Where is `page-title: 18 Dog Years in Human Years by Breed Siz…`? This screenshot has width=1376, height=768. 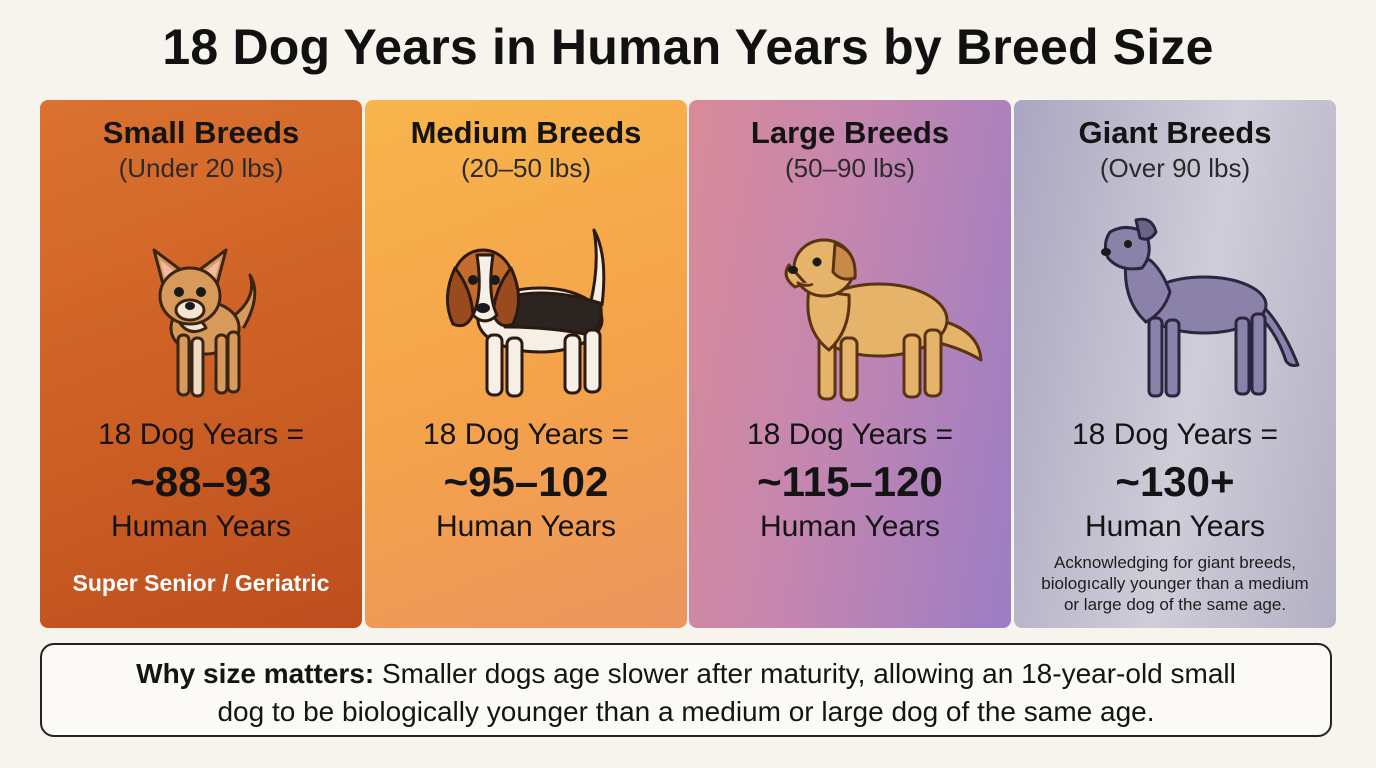
page-title: 18 Dog Years in Human Years by Breed Siz… is located at coordinates (688, 47).